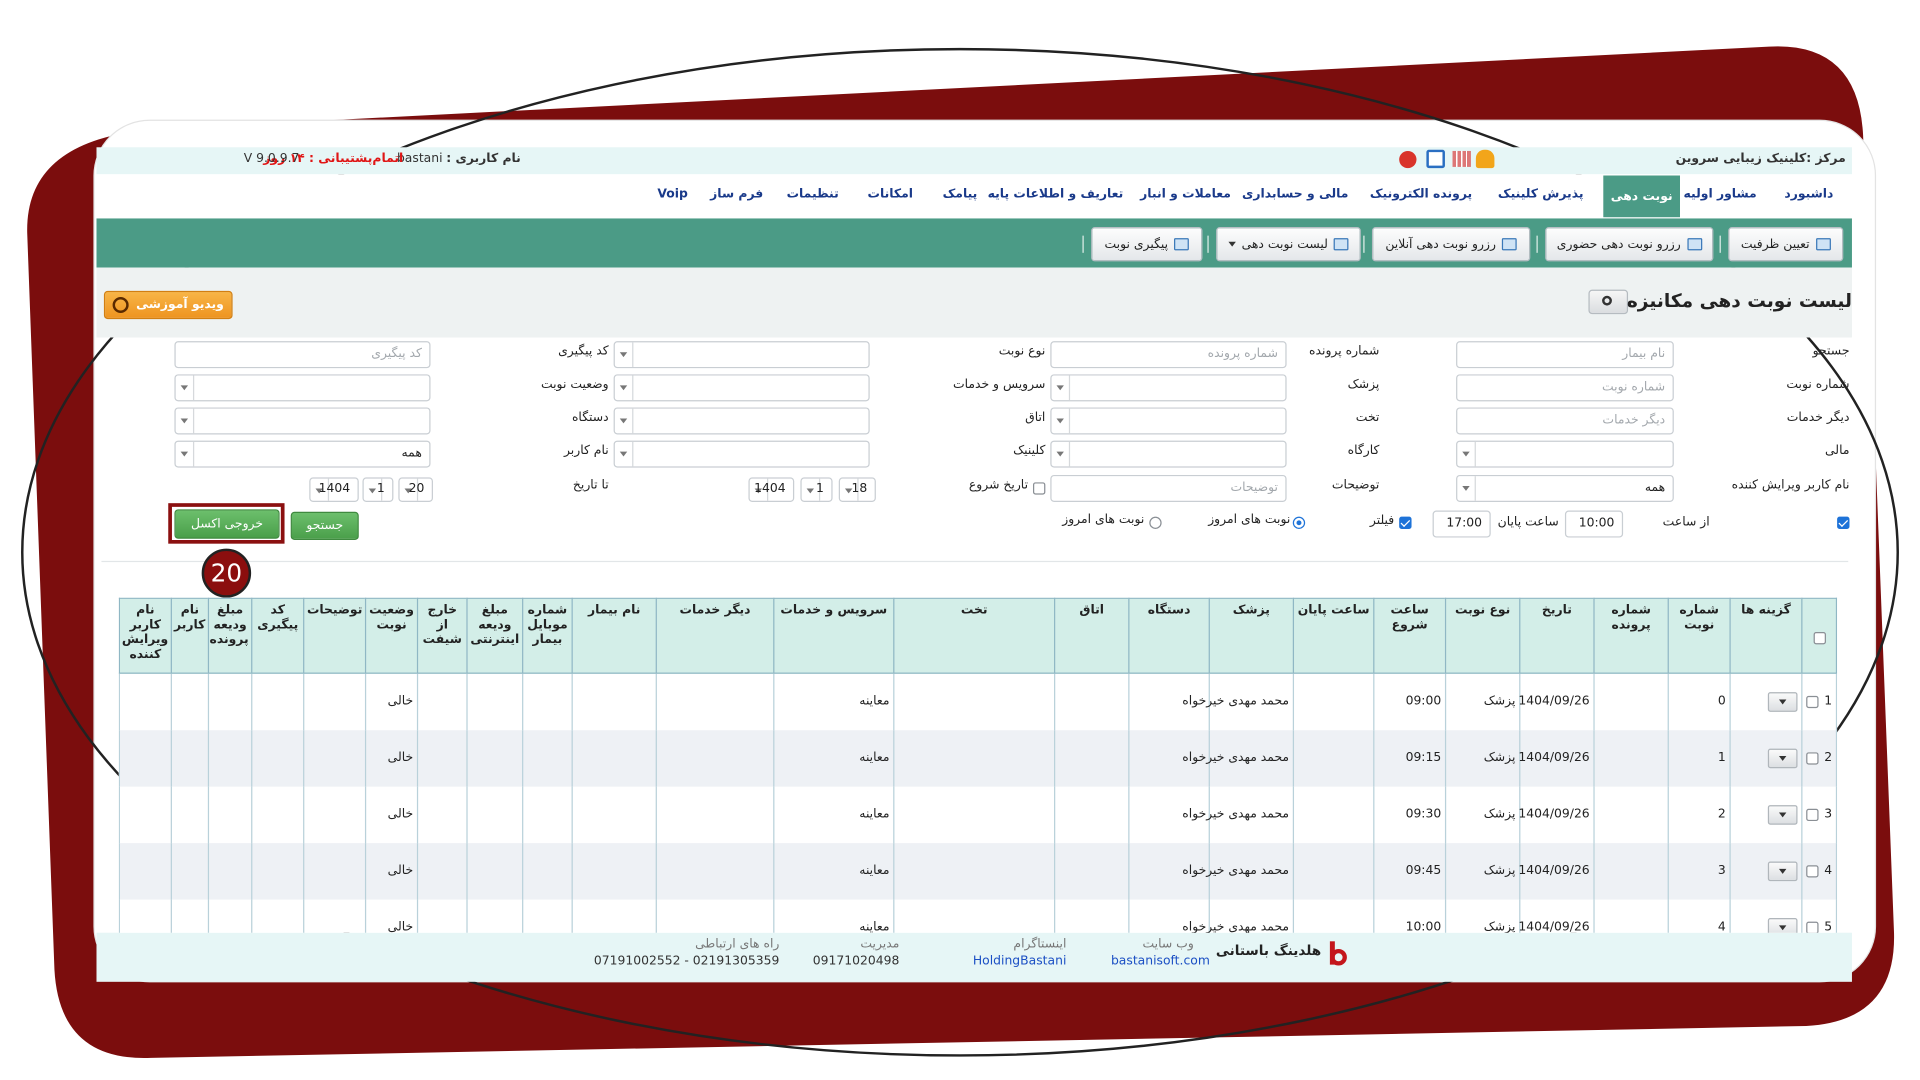 The image size is (1920, 1080). I want to click on filter-input: توضیحات, so click(1168, 488).